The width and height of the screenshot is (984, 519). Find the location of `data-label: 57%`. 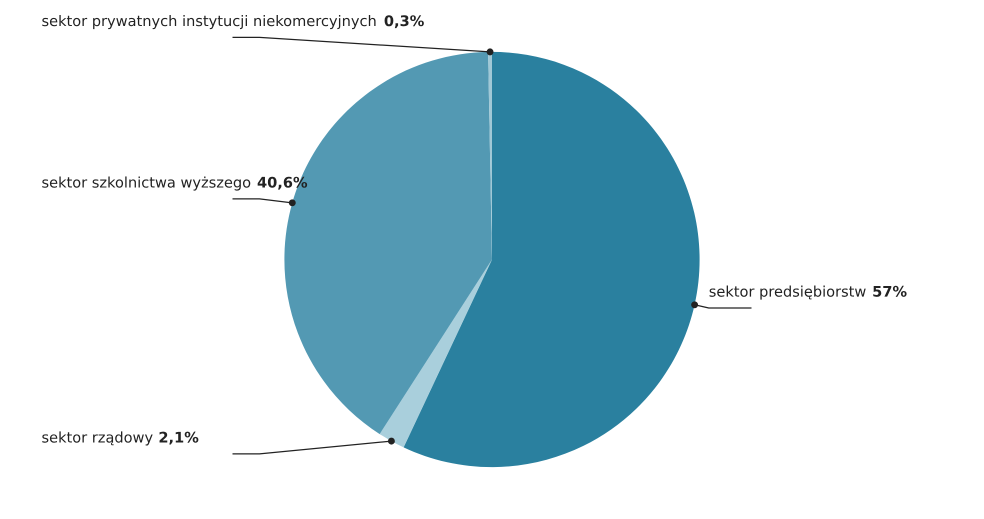

data-label: 57% is located at coordinates (890, 291).